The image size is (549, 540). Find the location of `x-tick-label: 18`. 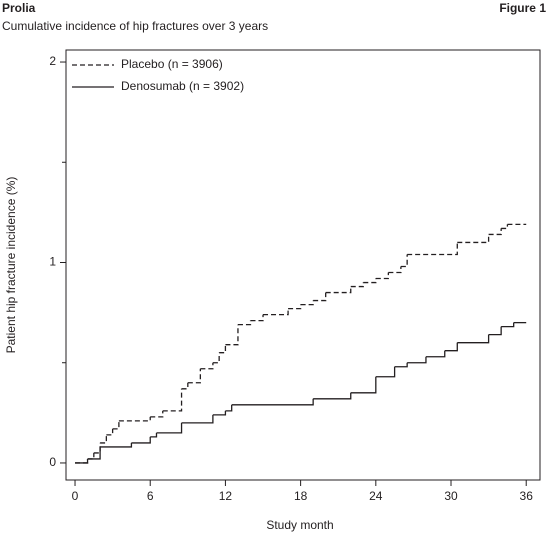

x-tick-label: 18 is located at coordinates (301, 496).